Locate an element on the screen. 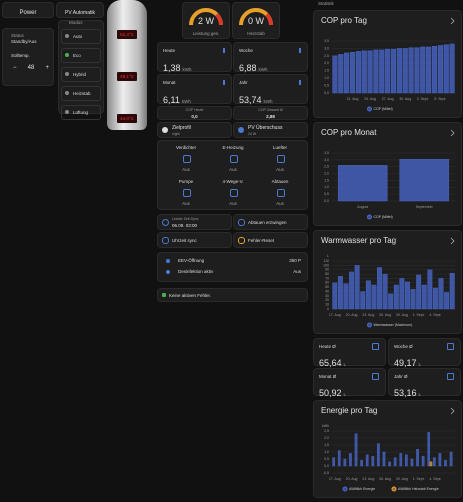  action-button: Abtauen erzwingen is located at coordinates (270, 222).